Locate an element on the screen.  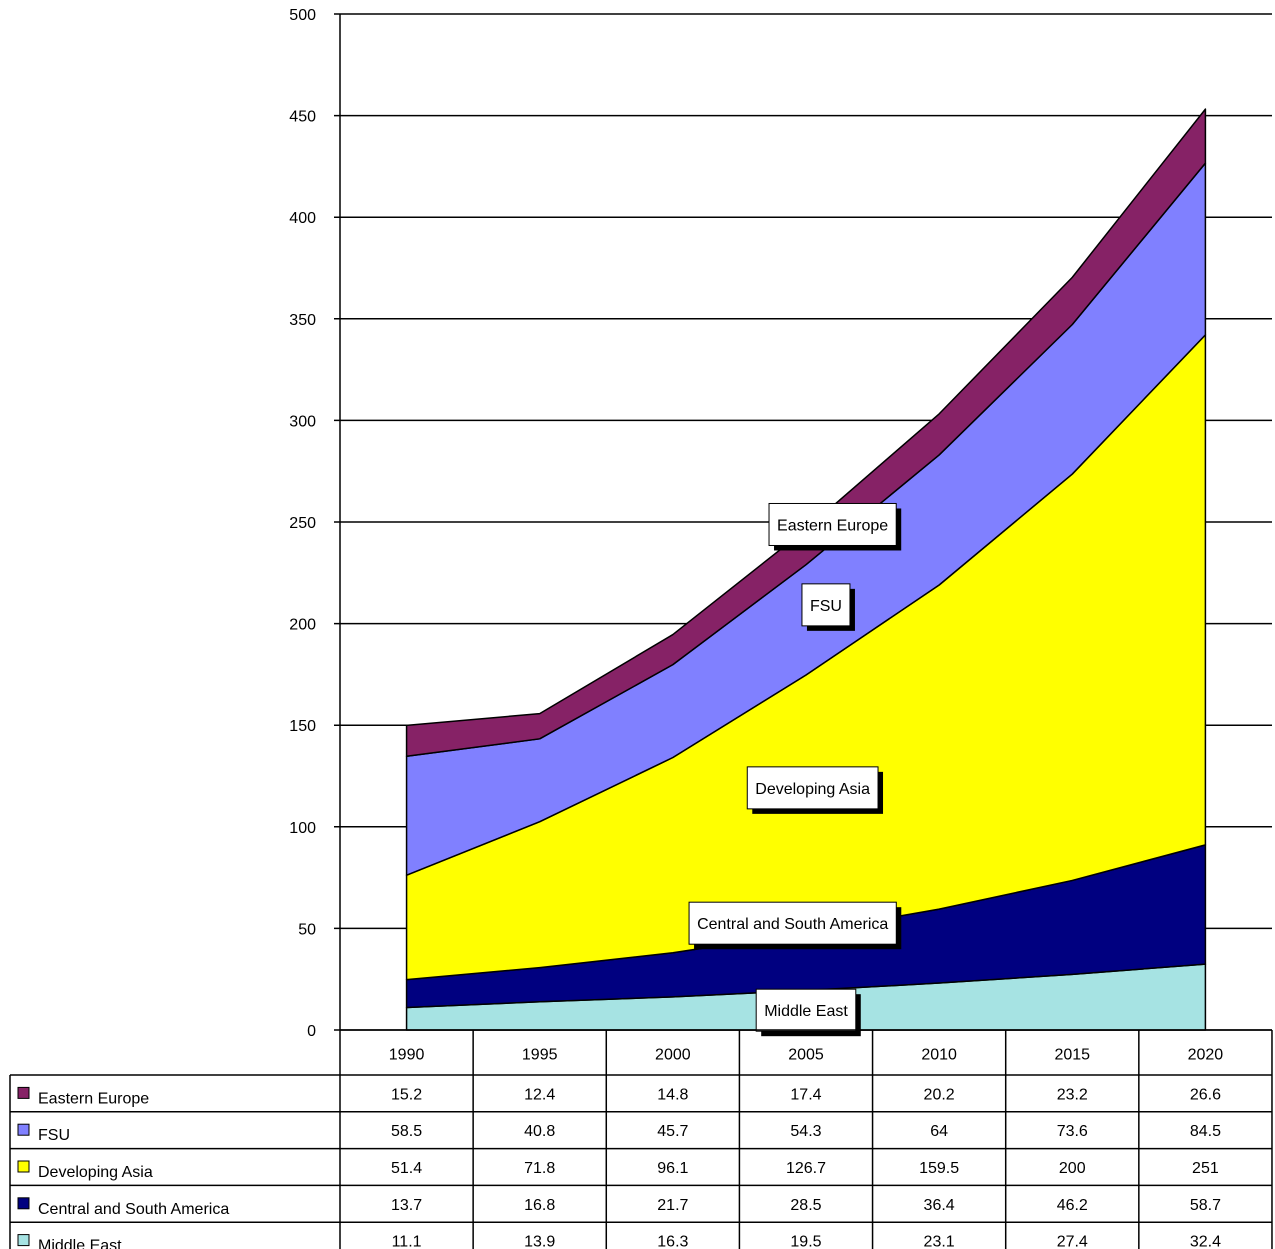
series-label-fsu: FSU is located at coordinates (828, 607).